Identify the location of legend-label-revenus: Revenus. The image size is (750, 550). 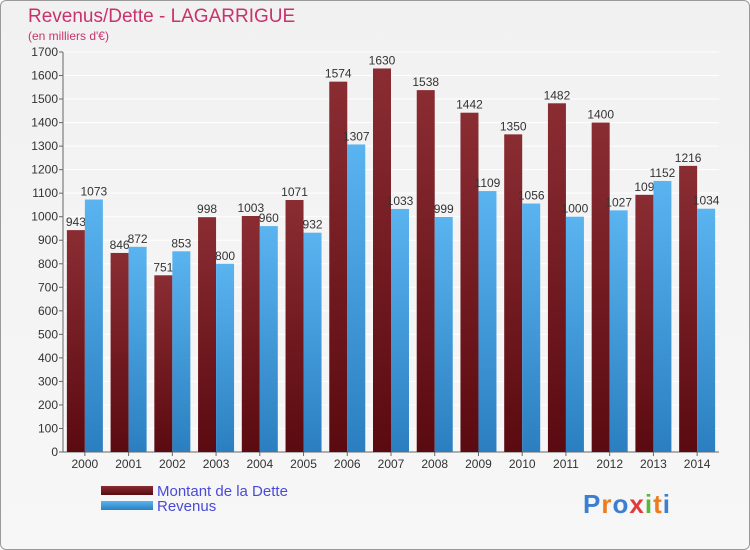
(187, 506).